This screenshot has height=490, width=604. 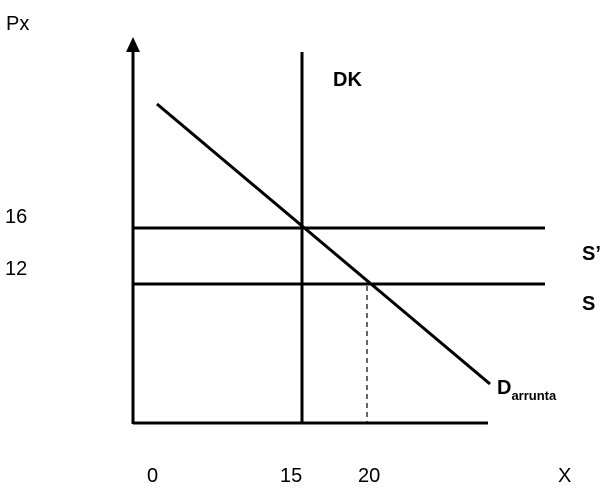 I want to click on supply-label: S, so click(x=588, y=304).